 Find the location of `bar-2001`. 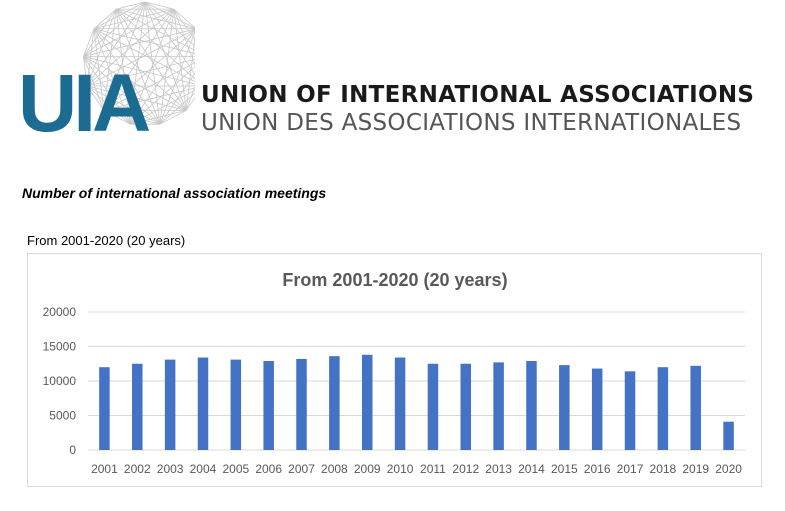

bar-2001 is located at coordinates (104, 408).